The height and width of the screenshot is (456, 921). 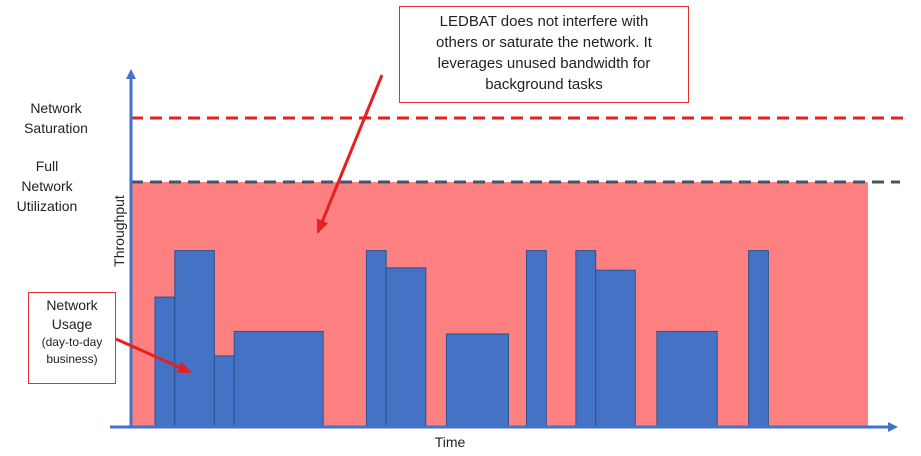 I want to click on usage-pointer-arrow, so click(x=153, y=355).